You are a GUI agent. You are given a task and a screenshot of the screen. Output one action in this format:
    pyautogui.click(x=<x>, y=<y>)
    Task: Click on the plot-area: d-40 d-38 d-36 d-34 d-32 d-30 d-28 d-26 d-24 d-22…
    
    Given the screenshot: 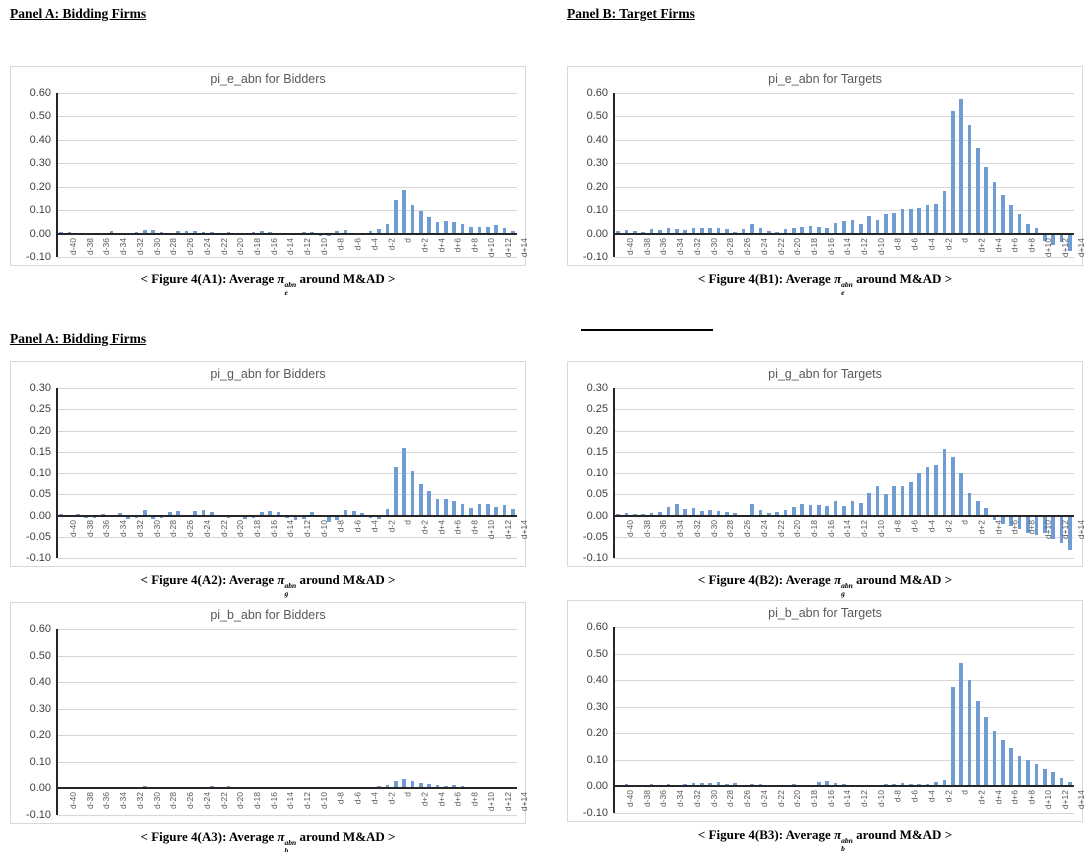 What is the action you would take?
    pyautogui.click(x=293, y=175)
    